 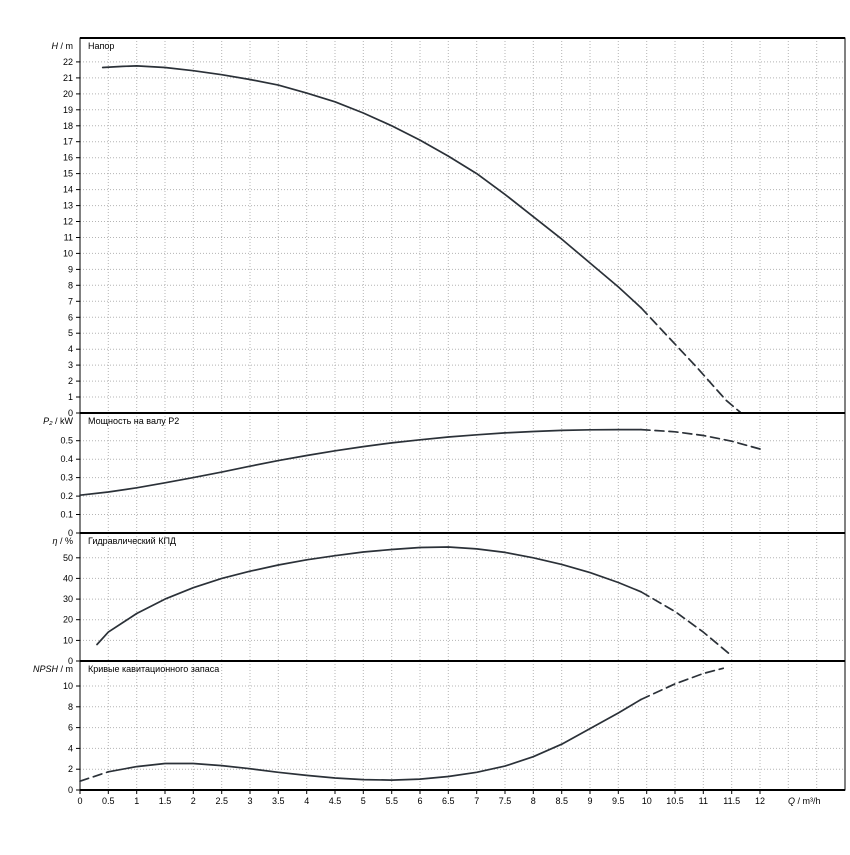 What do you see at coordinates (133, 421) in the screenshot?
I see `panel-title-power: Мощность на валу P2` at bounding box center [133, 421].